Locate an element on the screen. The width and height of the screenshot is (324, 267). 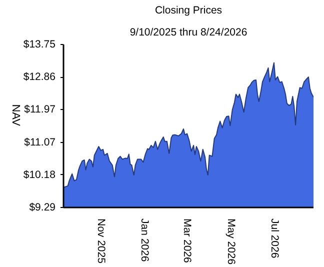
x-tick-label: May 2026 is located at coordinates (230, 241).